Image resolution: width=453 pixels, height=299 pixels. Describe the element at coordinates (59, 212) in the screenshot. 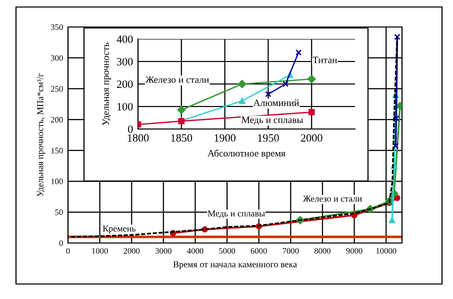

I see `y-tick-label: 50` at that location.